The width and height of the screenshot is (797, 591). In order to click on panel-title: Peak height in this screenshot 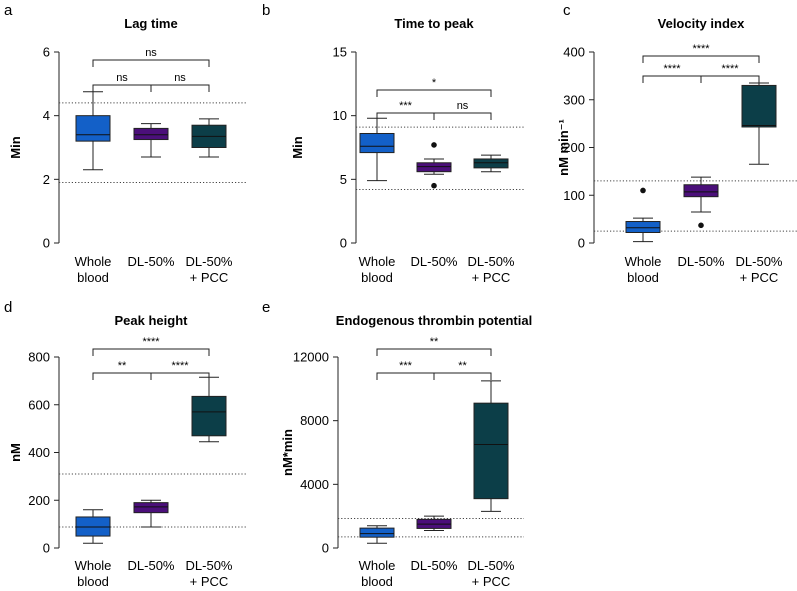, I will do `click(152, 320)`.